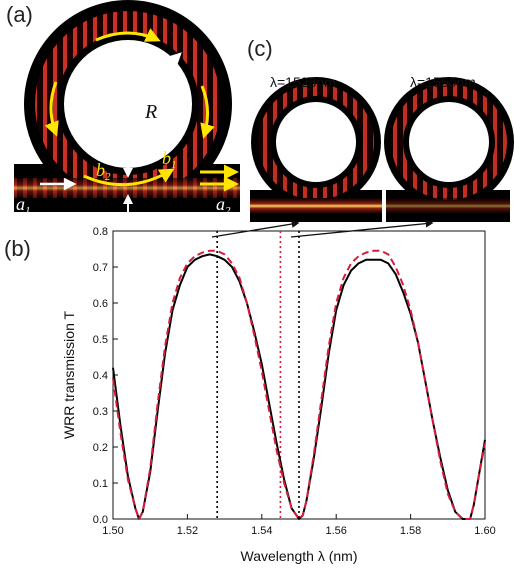 The height and width of the screenshot is (574, 514). Describe the element at coordinates (187, 531) in the screenshot. I see `x-tick-label: 1.52` at that location.